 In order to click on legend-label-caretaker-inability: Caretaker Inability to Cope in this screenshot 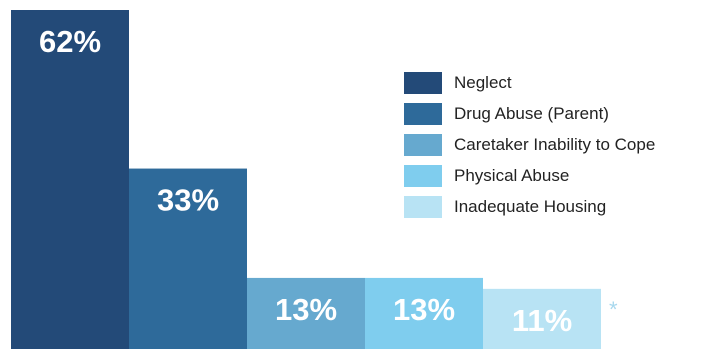, I will do `click(555, 144)`.